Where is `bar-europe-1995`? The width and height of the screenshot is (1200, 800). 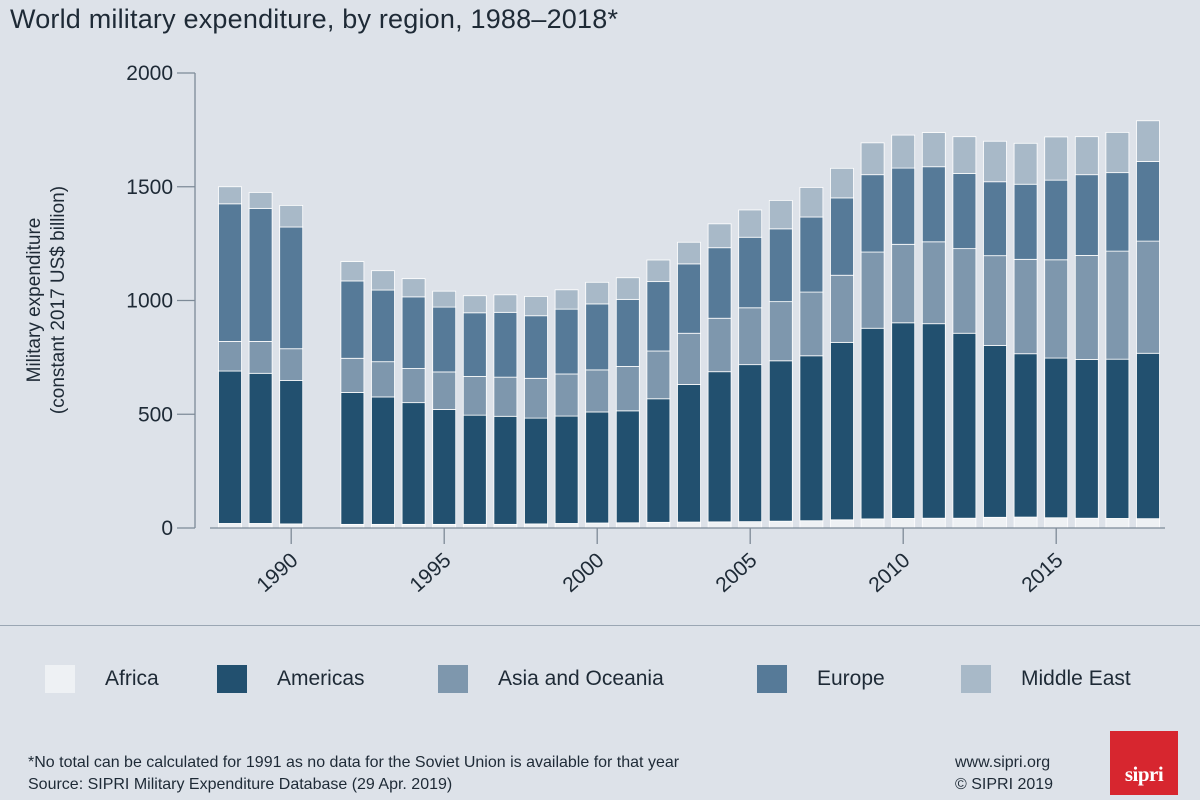
bar-europe-1995 is located at coordinates (444, 339).